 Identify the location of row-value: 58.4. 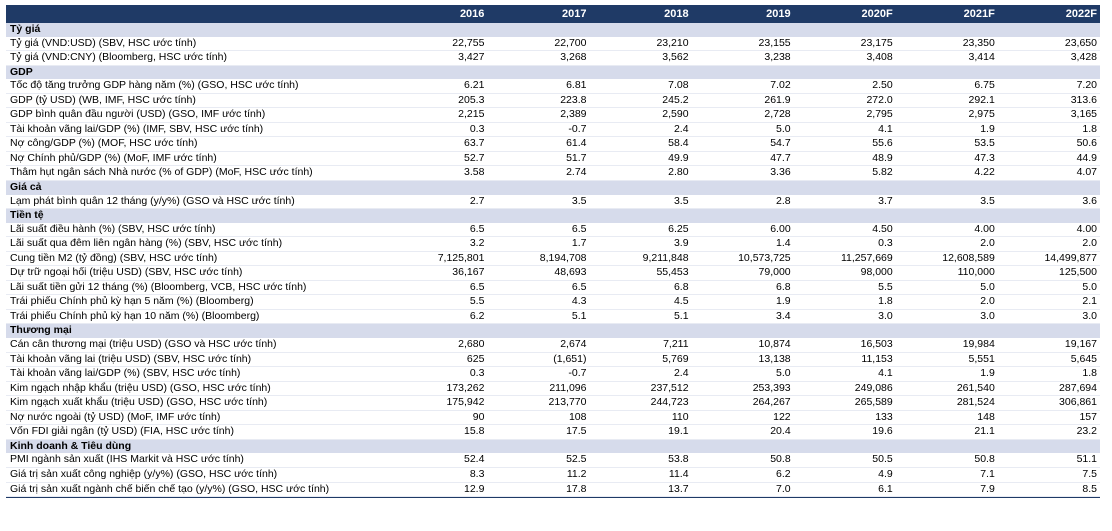
(640, 144).